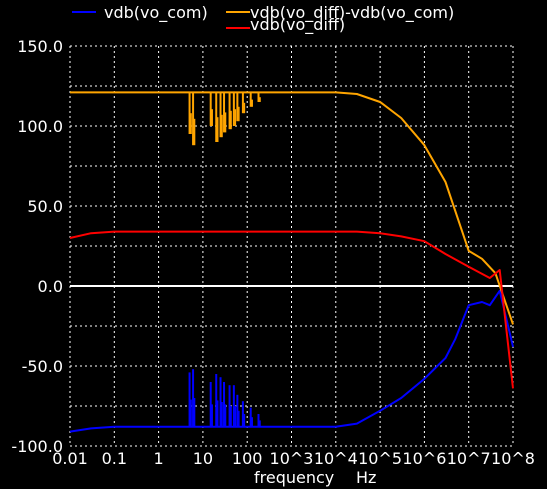 The image size is (547, 489). Describe the element at coordinates (469, 458) in the screenshot. I see `x-tick-label: 10^7` at that location.